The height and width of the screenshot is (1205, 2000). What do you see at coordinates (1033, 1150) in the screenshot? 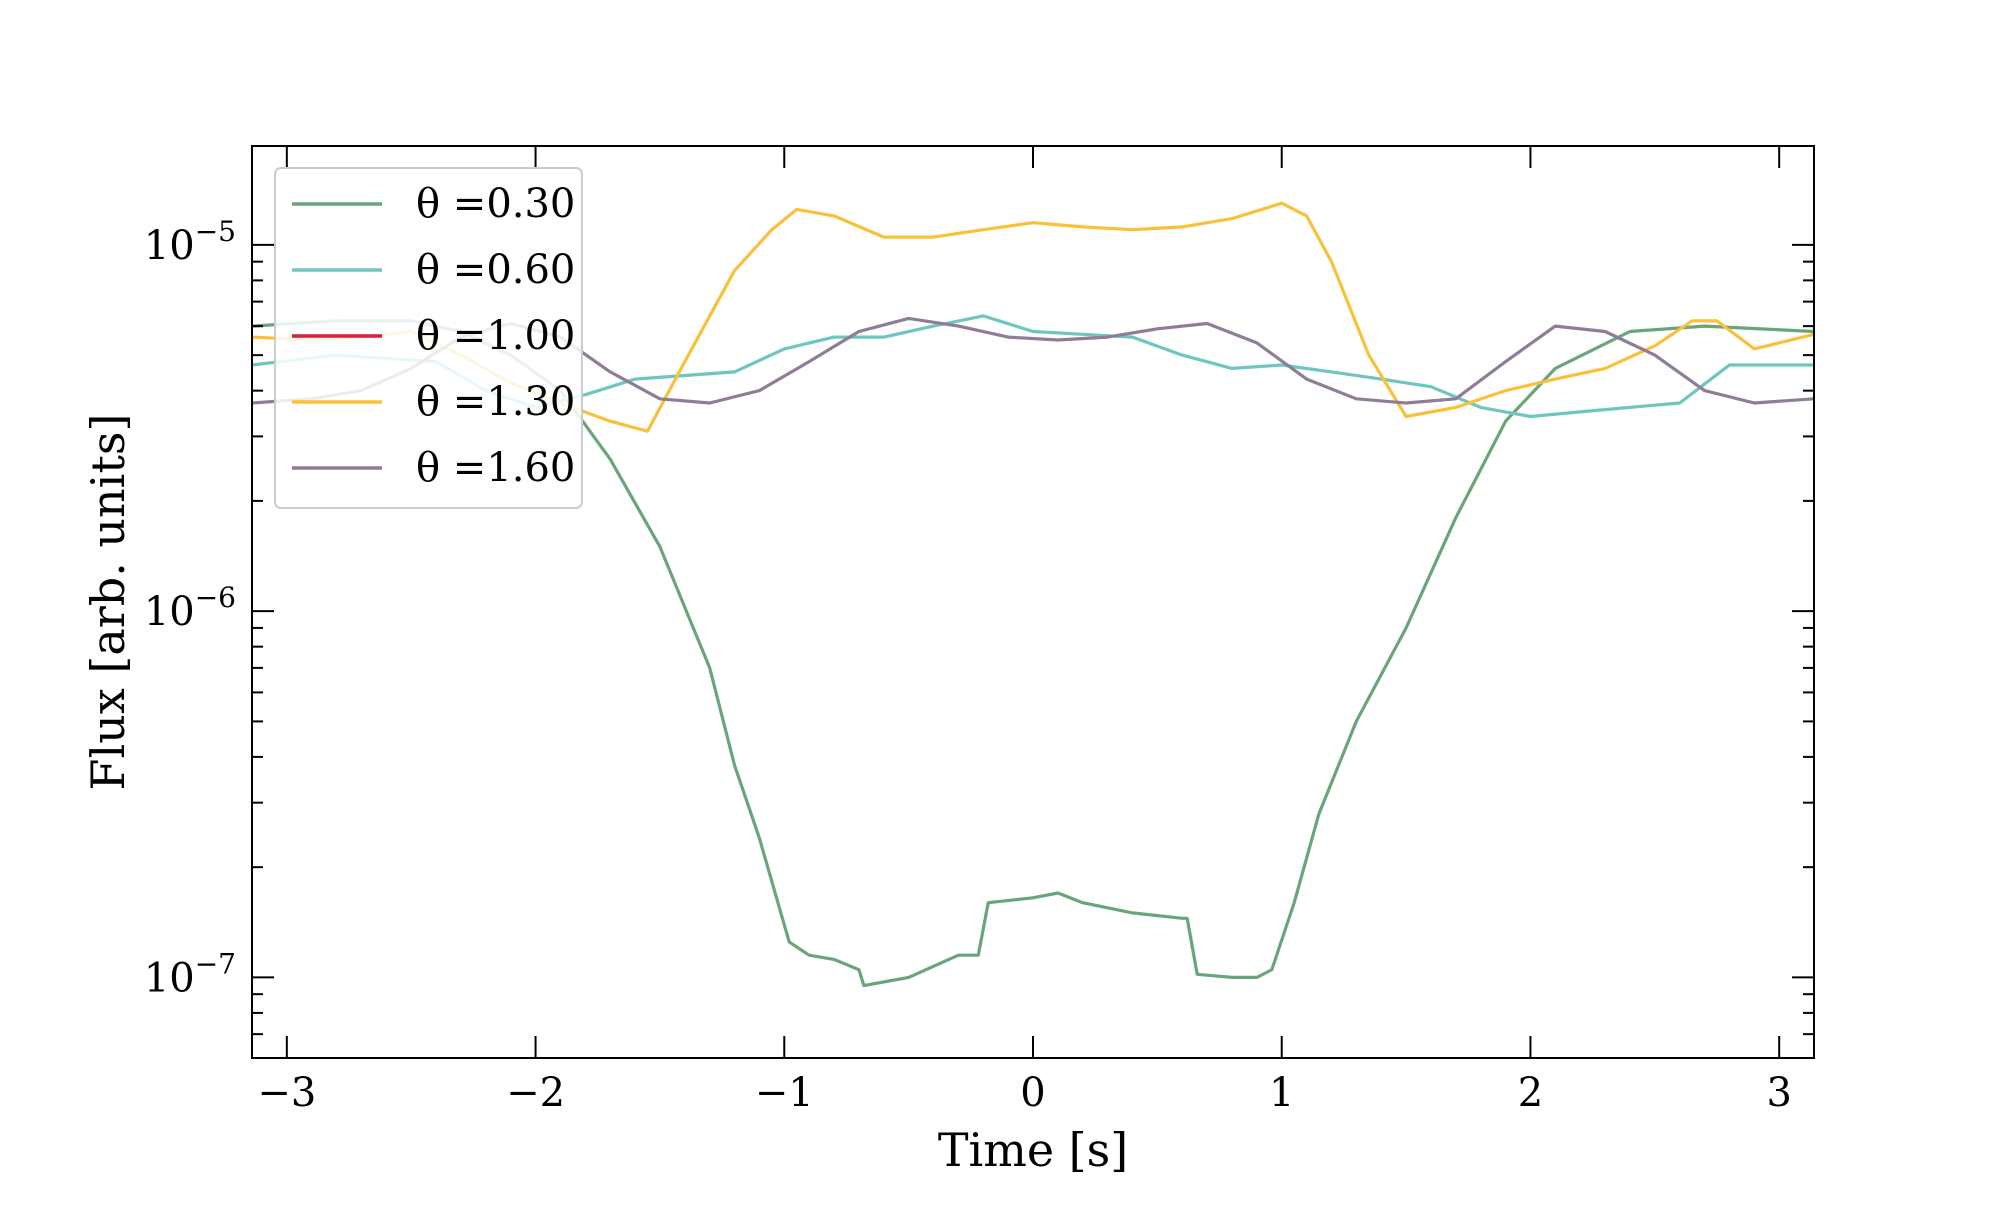
I see `x-axis-label: Time [s]` at bounding box center [1033, 1150].